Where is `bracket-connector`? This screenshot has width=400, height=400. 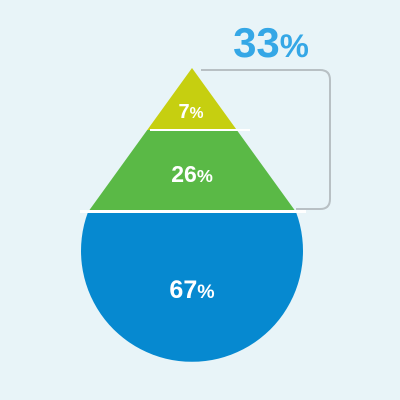 bracket-connector is located at coordinates (266, 139).